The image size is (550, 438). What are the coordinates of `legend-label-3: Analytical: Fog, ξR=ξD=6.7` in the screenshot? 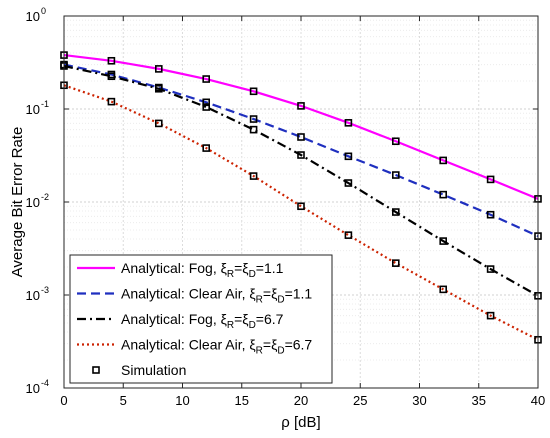 It's located at (202, 321).